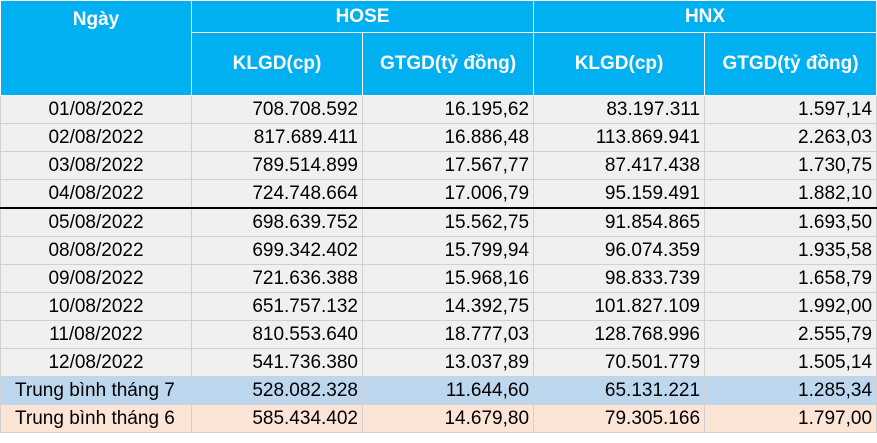  Describe the element at coordinates (448, 390) in the screenshot. I see `cell-hose-gtgd: 11.644,60` at that location.